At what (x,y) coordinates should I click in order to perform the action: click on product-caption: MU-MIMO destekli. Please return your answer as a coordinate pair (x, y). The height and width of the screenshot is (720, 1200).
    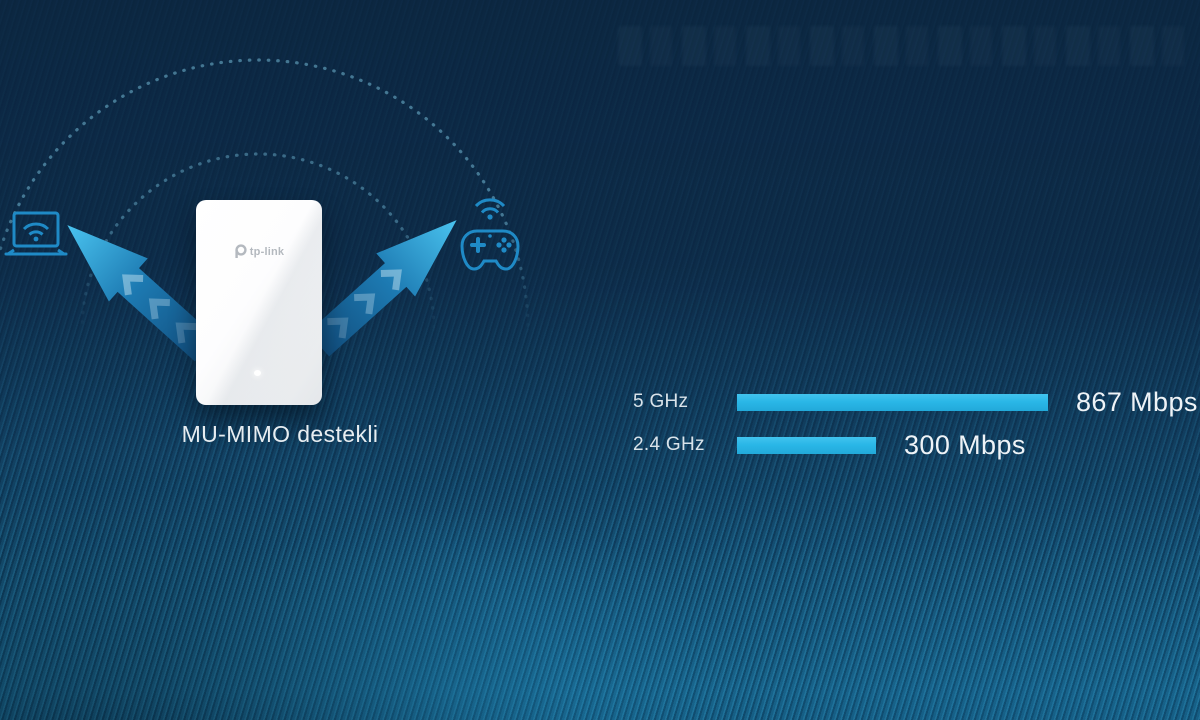
    Looking at the image, I should click on (280, 434).